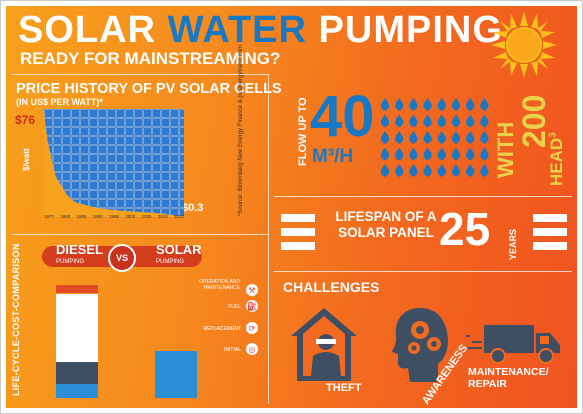 This screenshot has width=583, height=414. Describe the element at coordinates (65, 216) in the screenshot. I see `x-tick-label: 1980` at that location.